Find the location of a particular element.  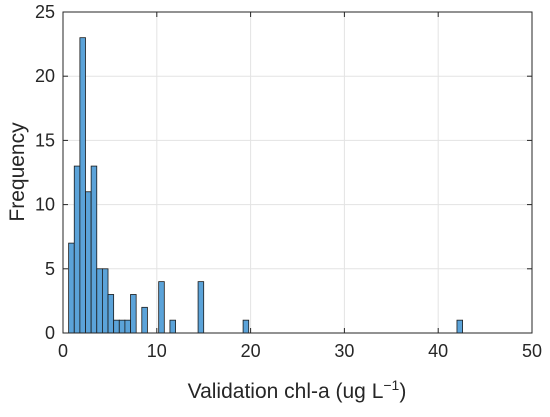

y-tick-label: 0 is located at coordinates (50, 333).